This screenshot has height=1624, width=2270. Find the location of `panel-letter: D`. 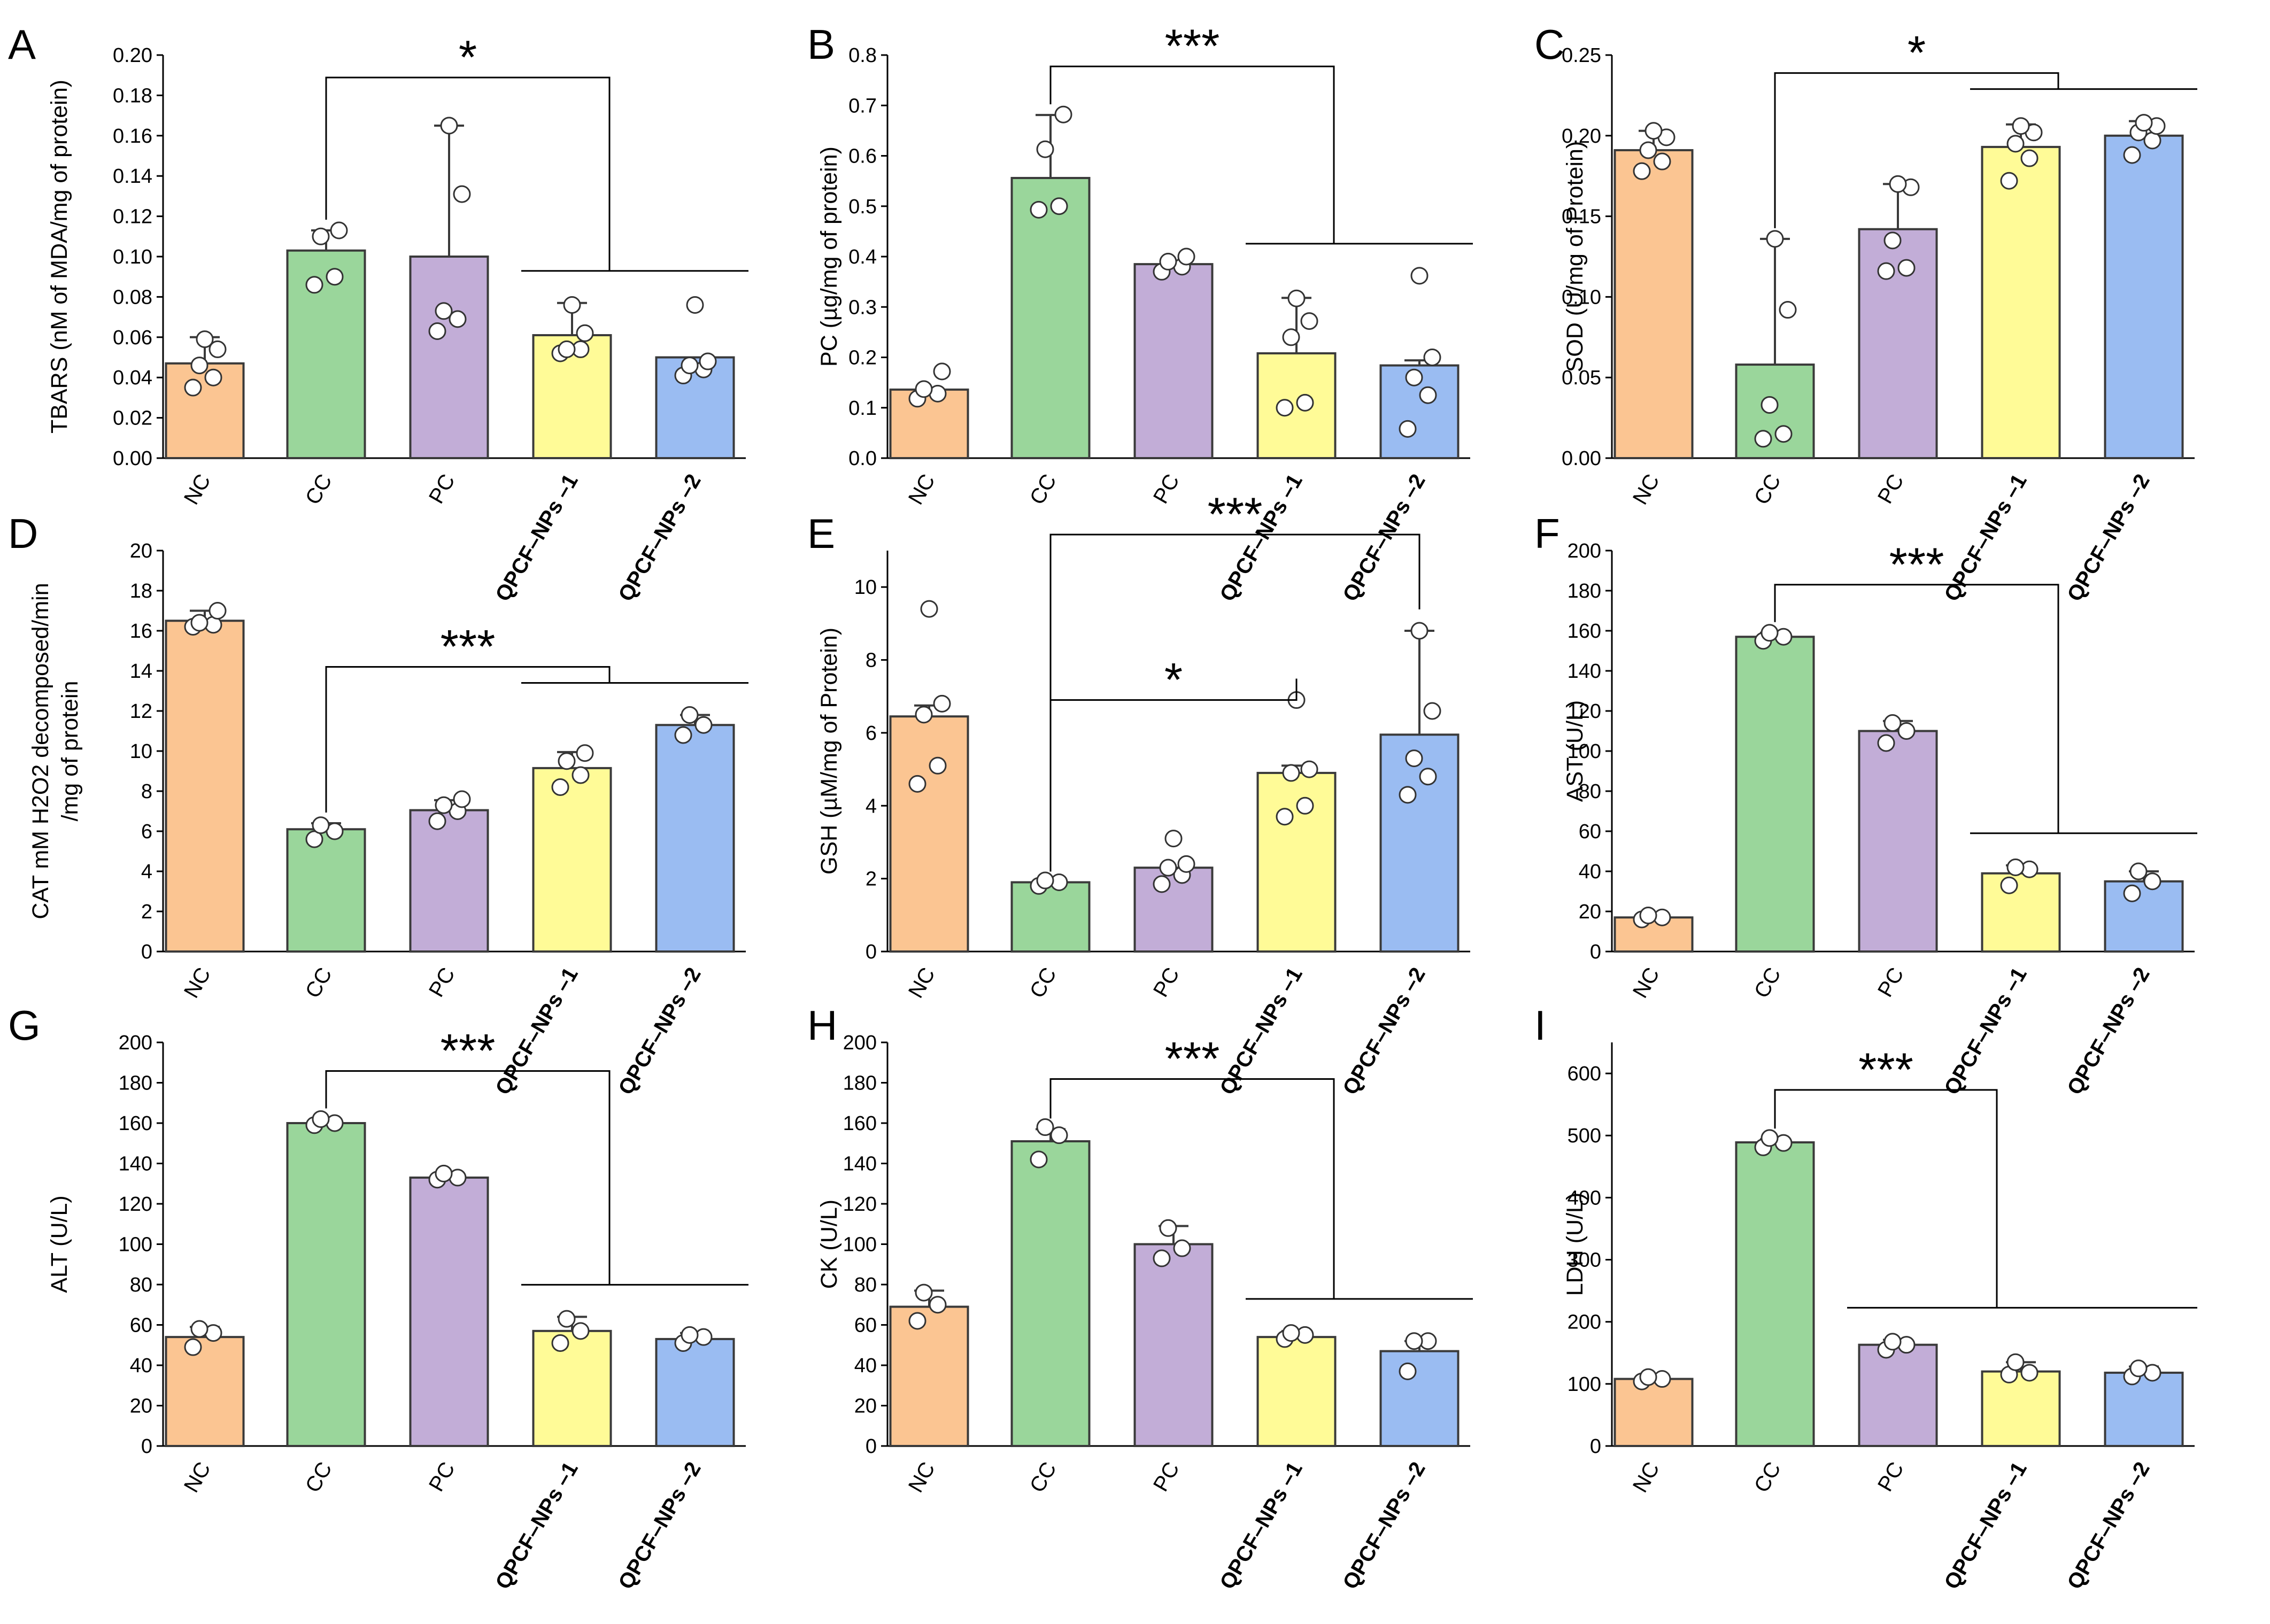

panel-letter: D is located at coordinates (23, 533).